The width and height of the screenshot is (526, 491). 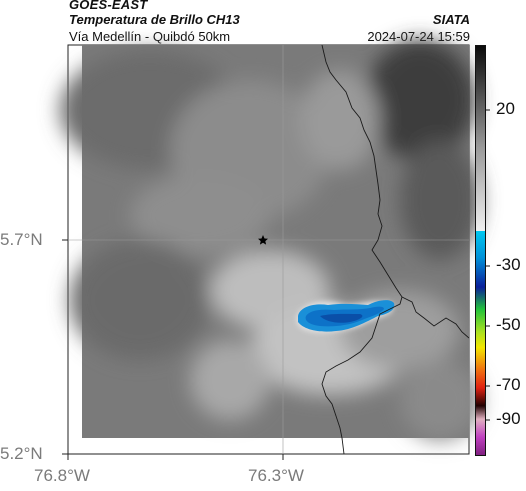 What do you see at coordinates (21, 239) in the screenshot?
I see `lat-tick-label: 5.7°N` at bounding box center [21, 239].